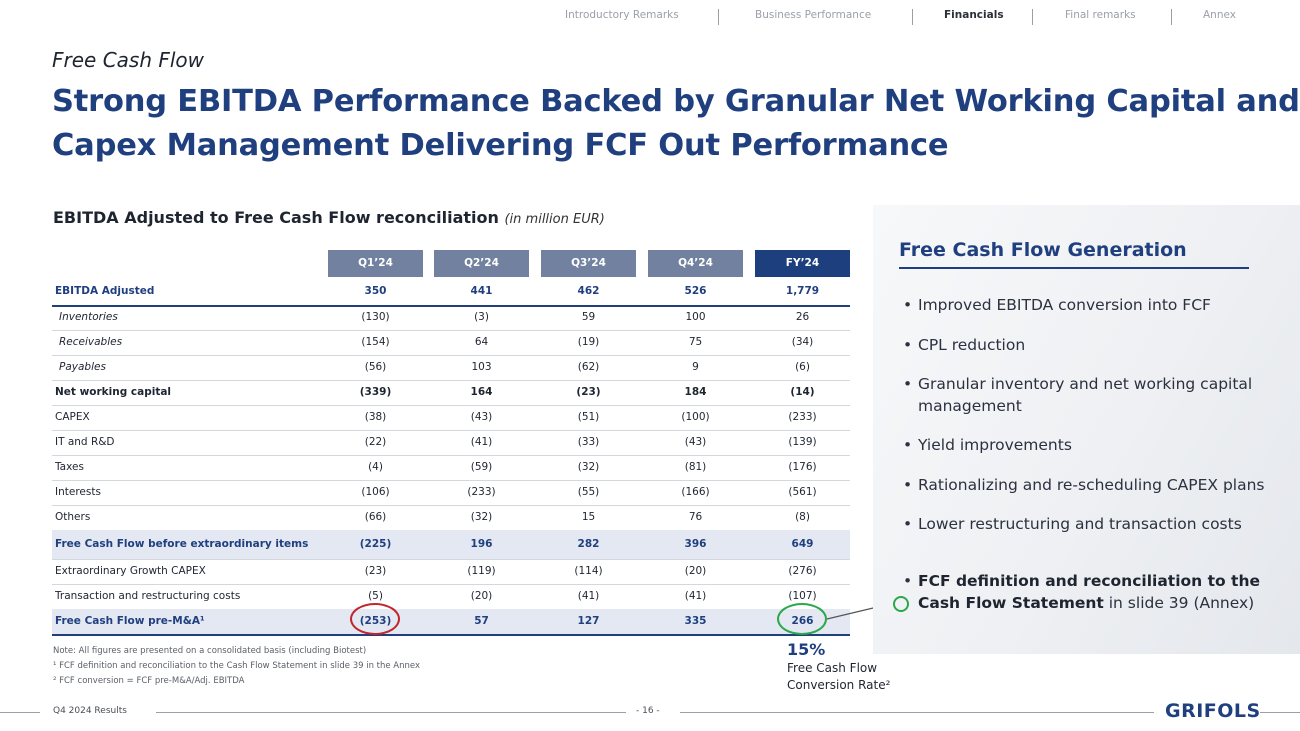 Image resolution: width=1300 pixels, height=731 pixels. Describe the element at coordinates (648, 711) in the screenshot. I see `page-number: - 16 -` at that location.